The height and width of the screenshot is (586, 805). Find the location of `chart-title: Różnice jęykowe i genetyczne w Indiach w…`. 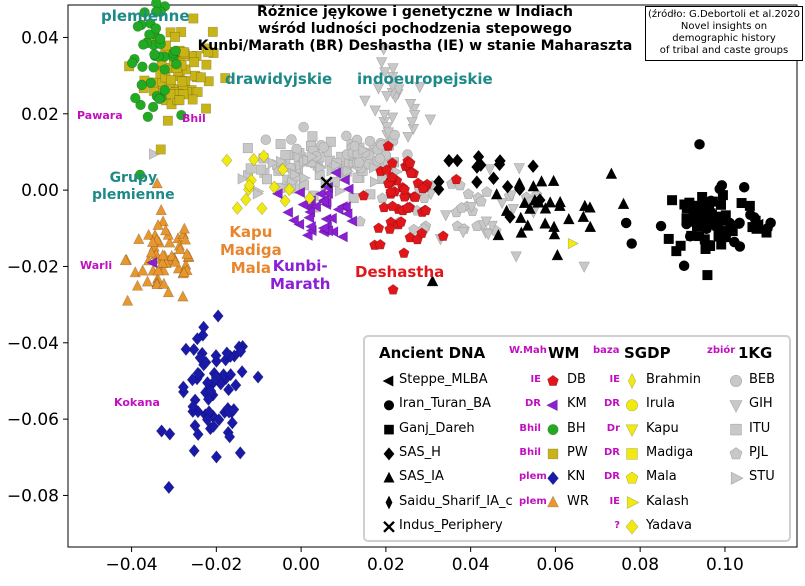

chart-title: Różnice jęykowe i genetyczne w Indiach w… is located at coordinates (415, 29).